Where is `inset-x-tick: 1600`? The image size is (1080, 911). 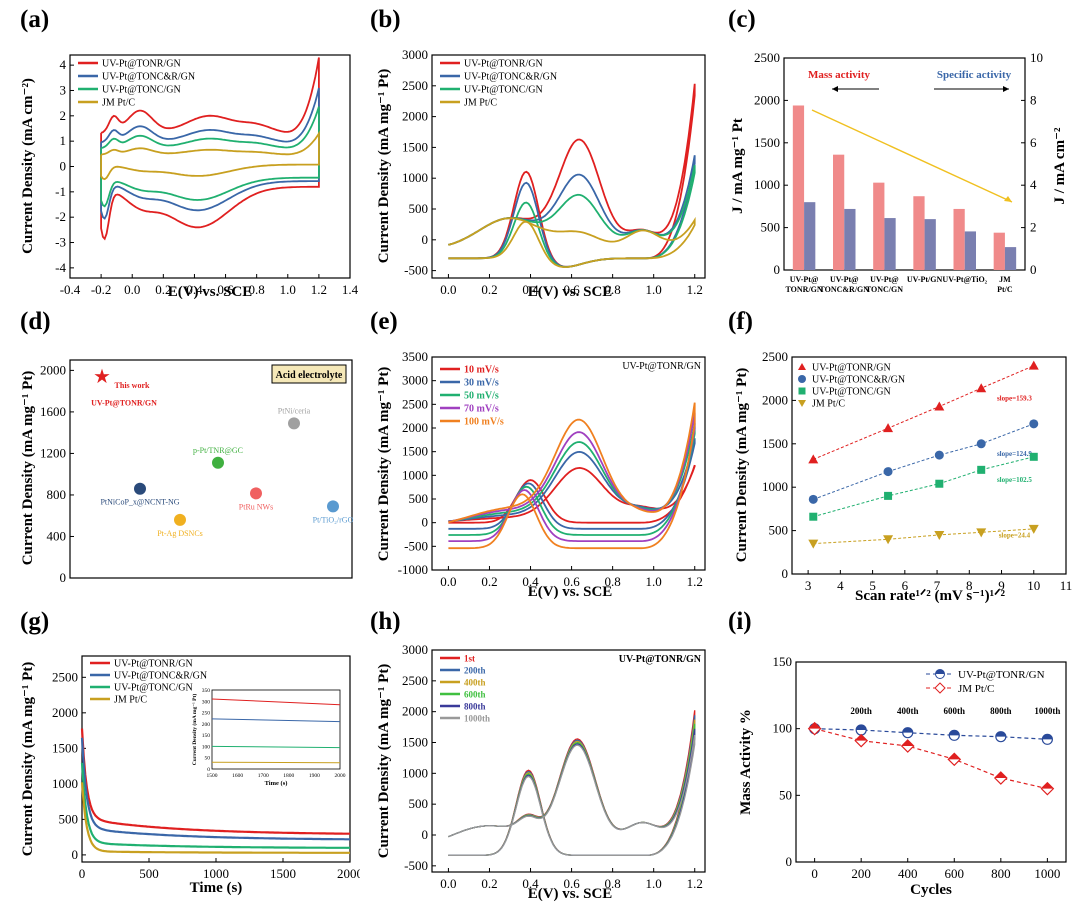
inset-x-tick: 1600 is located at coordinates (237, 776).